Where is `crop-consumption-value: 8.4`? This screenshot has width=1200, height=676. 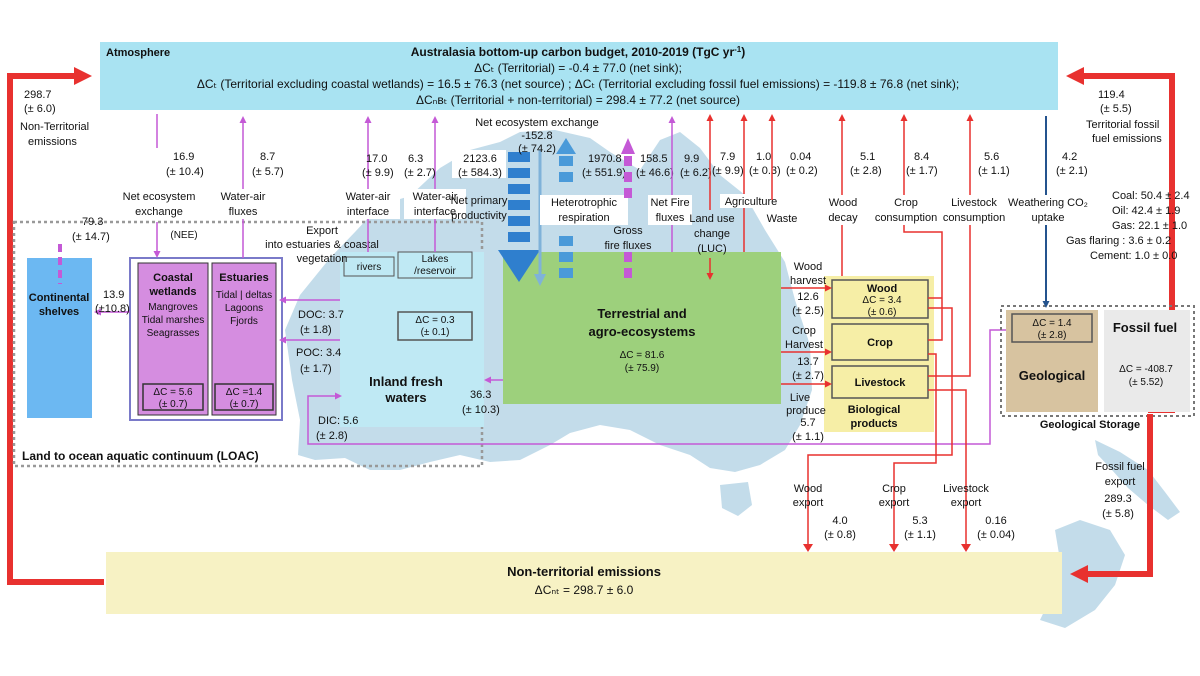
crop-consumption-value: 8.4 is located at coordinates (921, 157).